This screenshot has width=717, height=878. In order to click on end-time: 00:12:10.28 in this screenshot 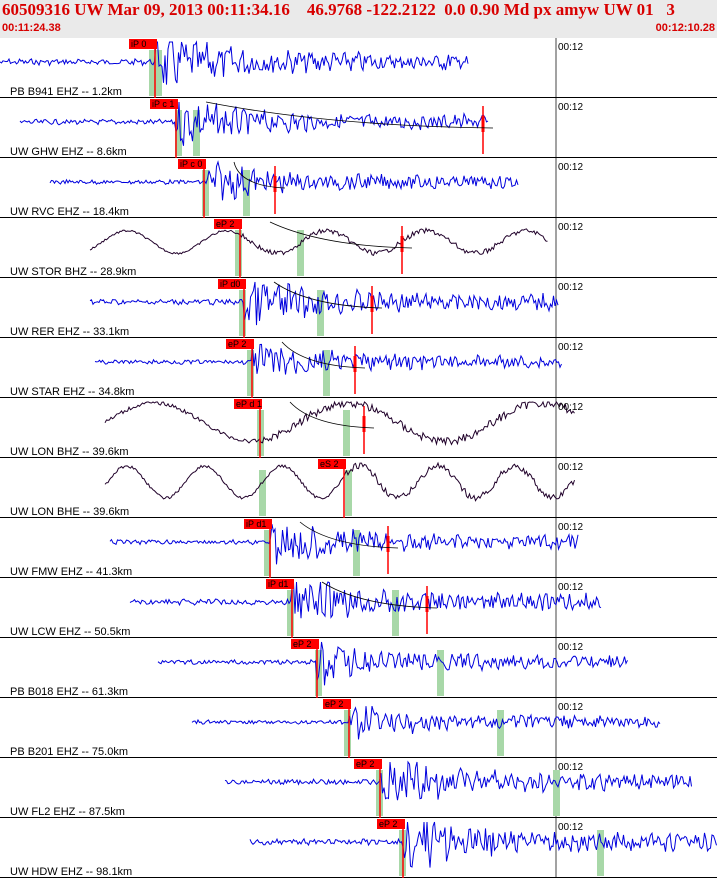, I will do `click(685, 28)`.